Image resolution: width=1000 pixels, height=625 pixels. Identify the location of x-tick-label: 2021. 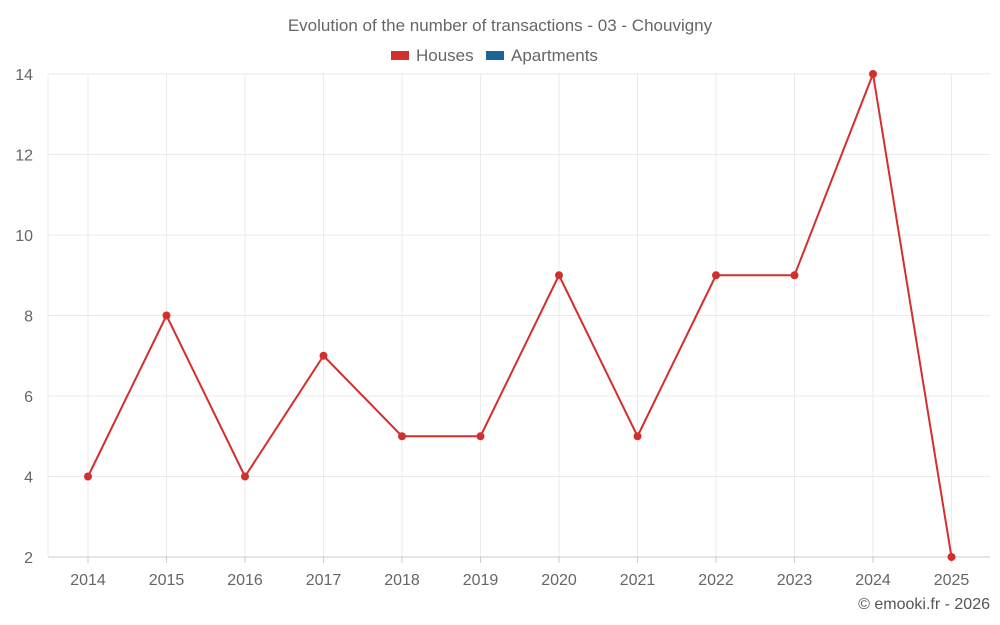
(638, 580).